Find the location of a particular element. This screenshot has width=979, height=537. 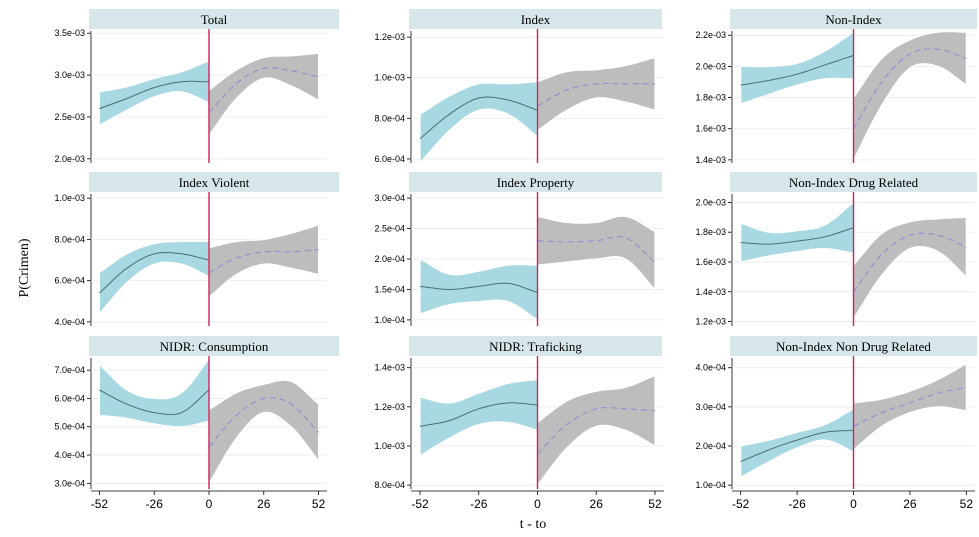

facet-title: Total is located at coordinates (214, 19).